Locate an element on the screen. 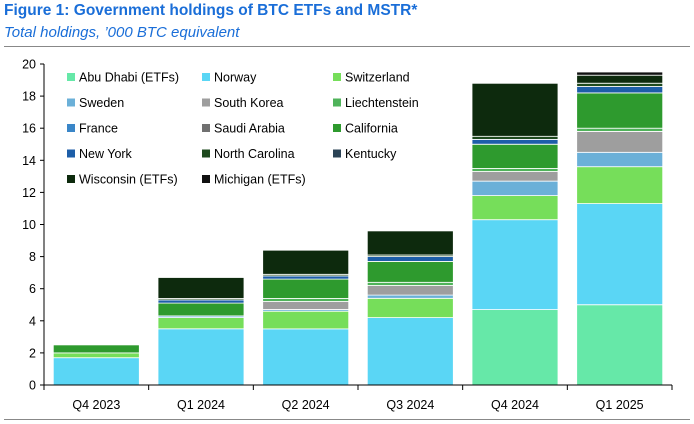 This screenshot has height=424, width=694. legend-label: Saudi Arabia is located at coordinates (249, 129).